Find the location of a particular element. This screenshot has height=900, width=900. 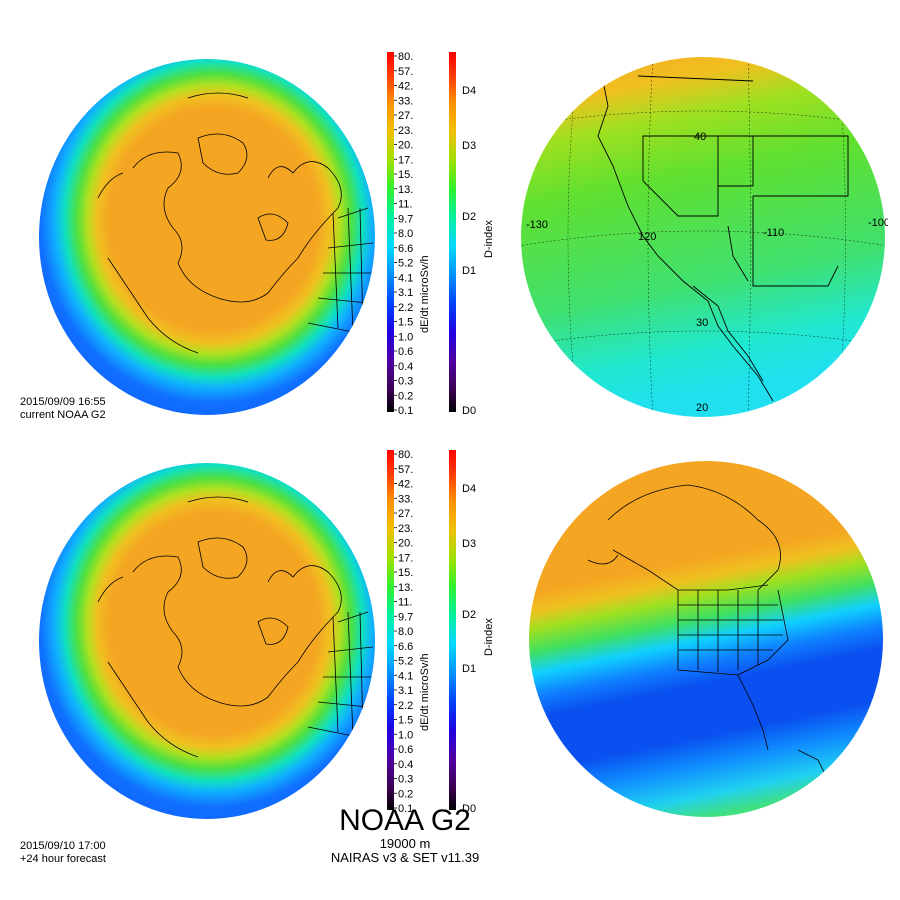

footer-title: NOAA G2 is located at coordinates (405, 820).